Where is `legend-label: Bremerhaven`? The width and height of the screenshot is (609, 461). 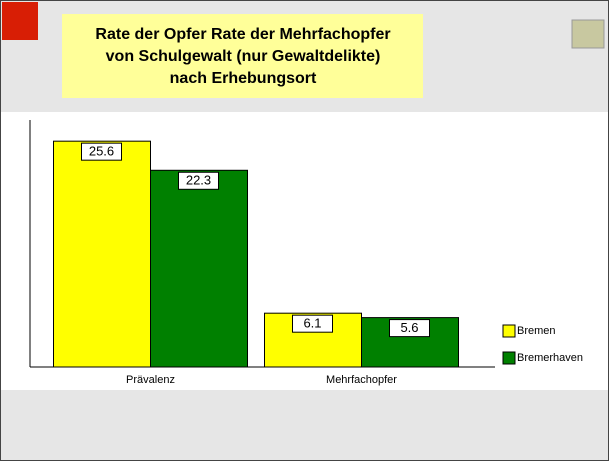
legend-label: Bremerhaven is located at coordinates (550, 358).